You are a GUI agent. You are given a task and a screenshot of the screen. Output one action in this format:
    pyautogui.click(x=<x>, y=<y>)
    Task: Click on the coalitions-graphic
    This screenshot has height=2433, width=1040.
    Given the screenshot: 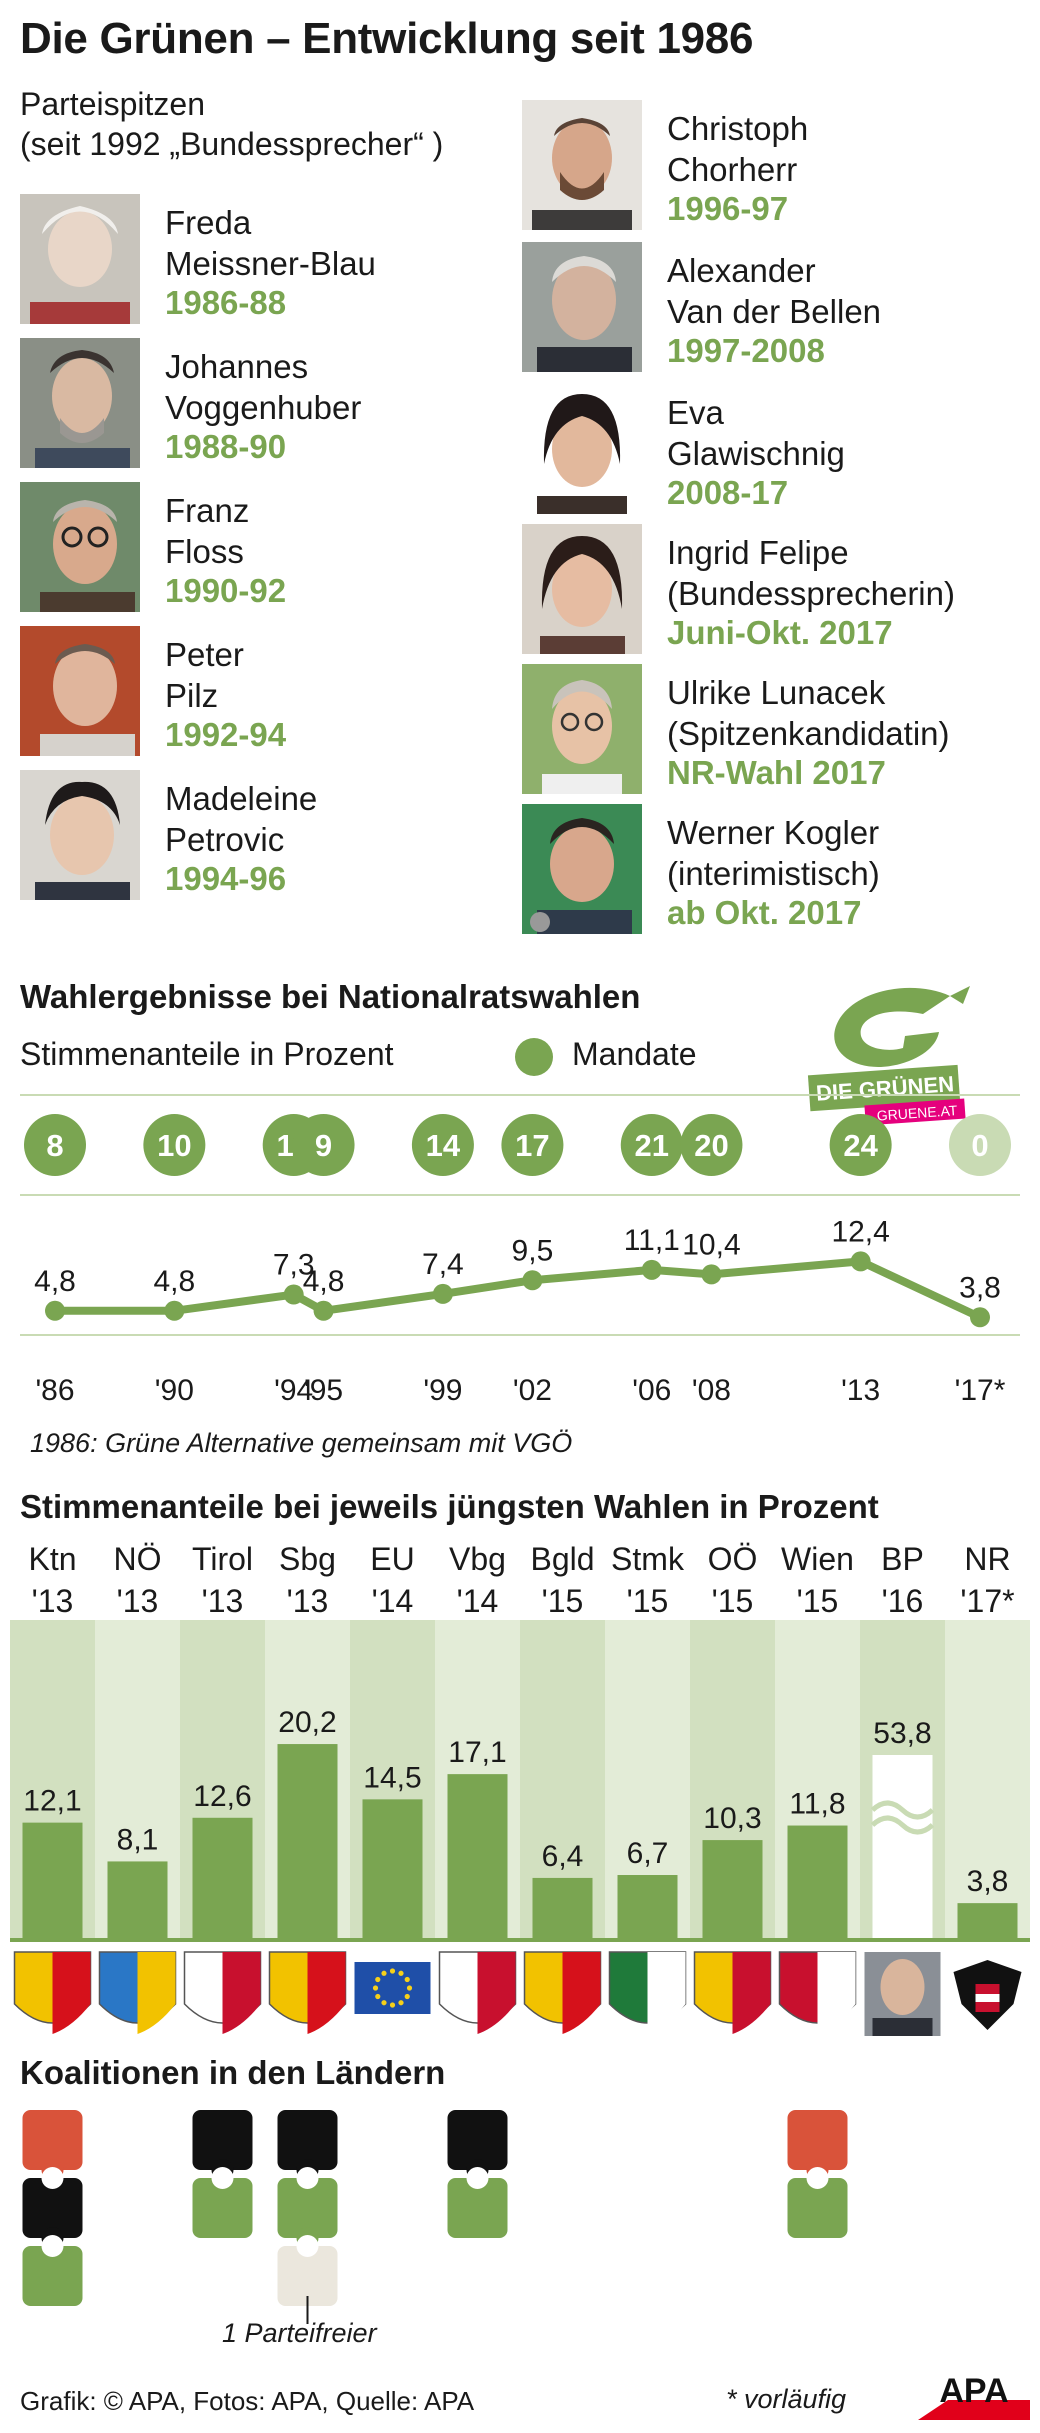 What is the action you would take?
    pyautogui.click(x=435, y=2217)
    